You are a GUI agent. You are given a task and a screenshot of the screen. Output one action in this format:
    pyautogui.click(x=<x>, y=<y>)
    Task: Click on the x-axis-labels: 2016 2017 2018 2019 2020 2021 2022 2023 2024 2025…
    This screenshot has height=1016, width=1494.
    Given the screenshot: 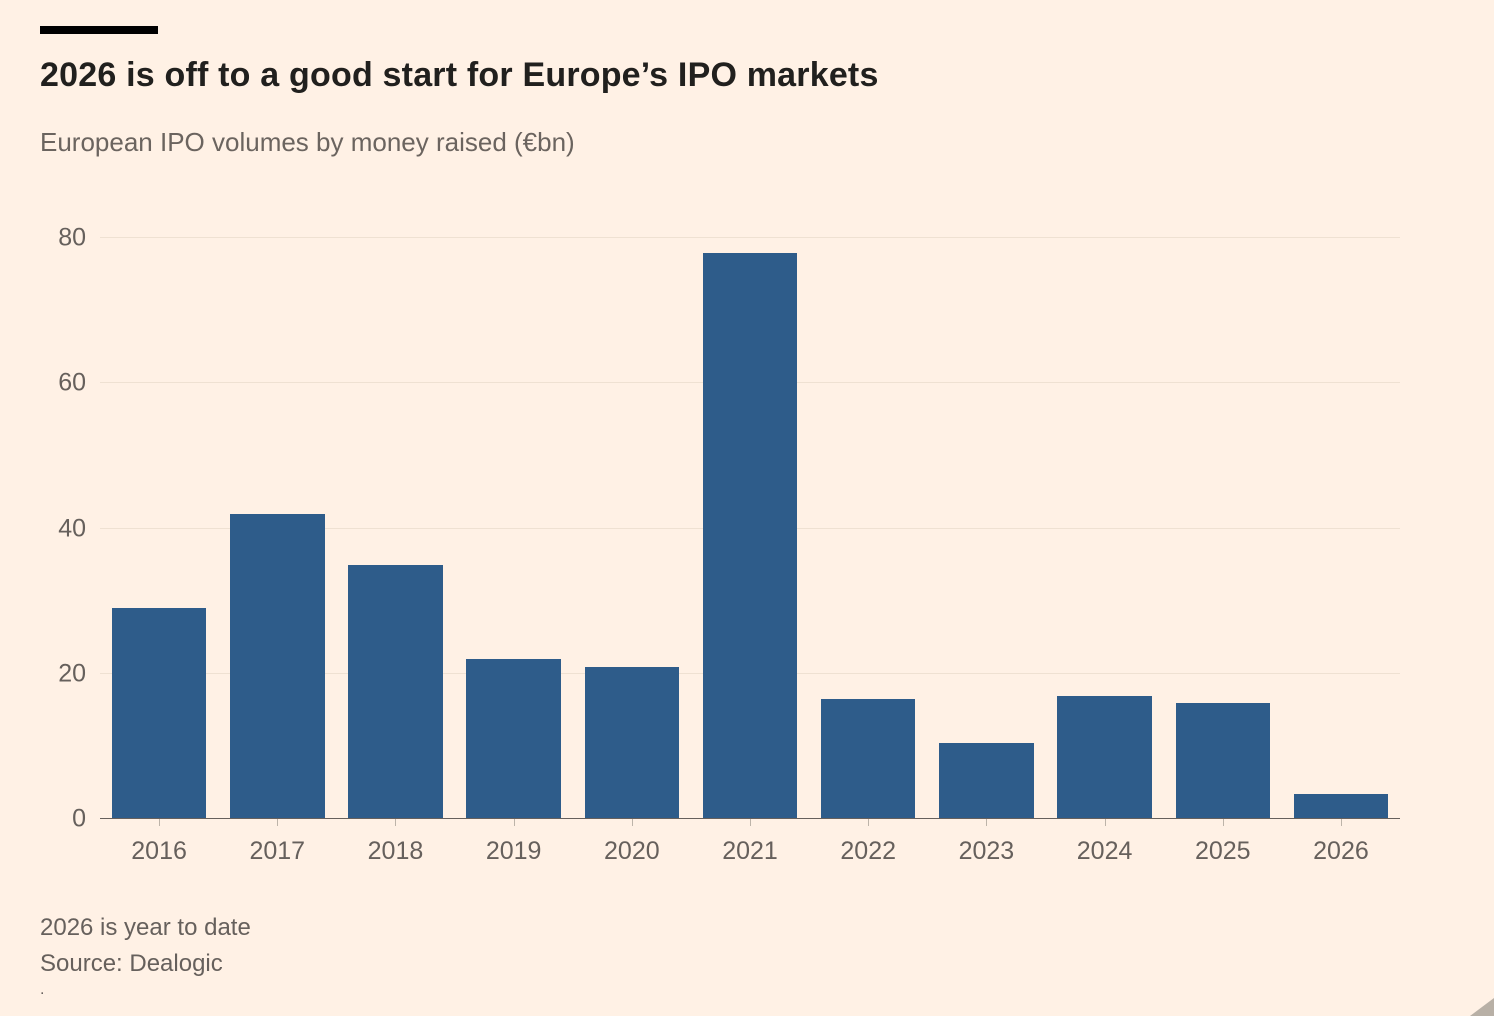 What is the action you would take?
    pyautogui.click(x=750, y=842)
    